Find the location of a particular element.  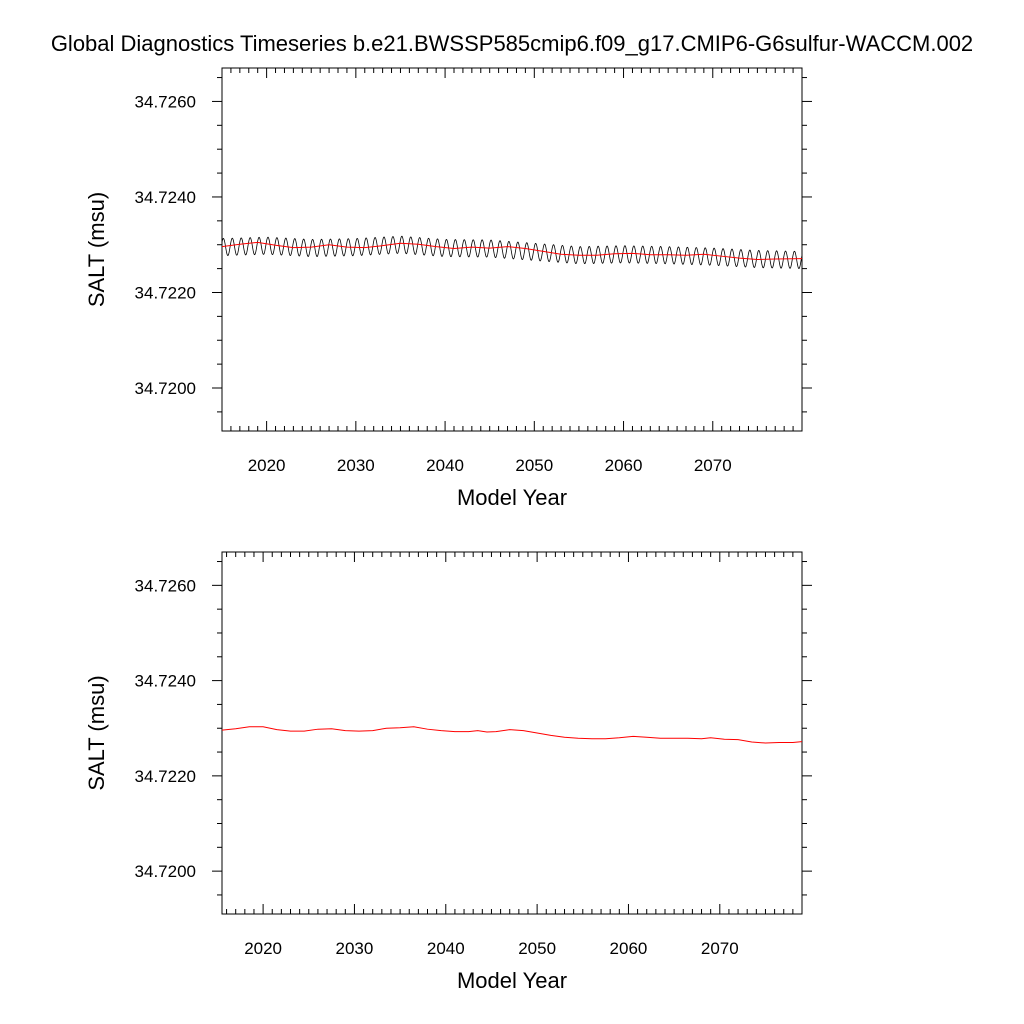

monthly-series-line is located at coordinates (512, 252).